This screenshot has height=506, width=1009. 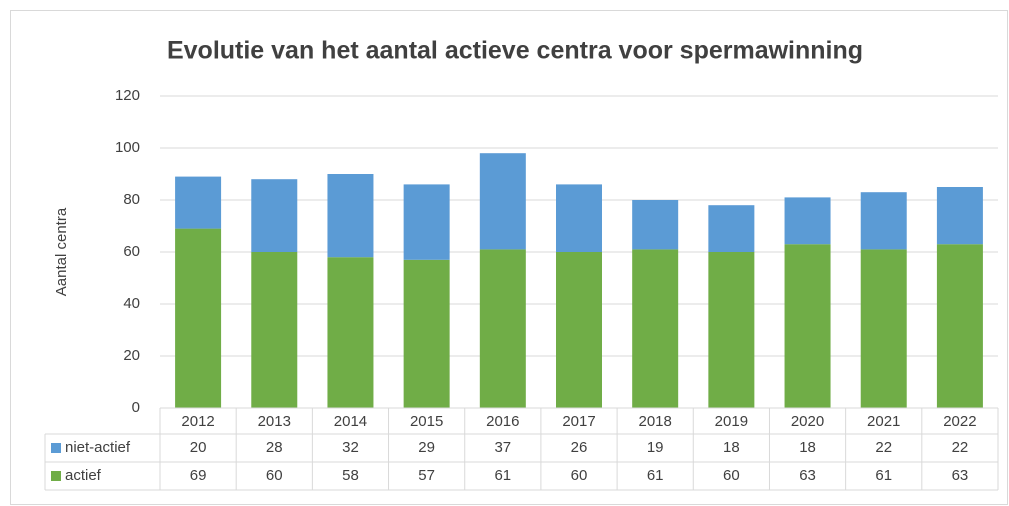 What do you see at coordinates (654, 421) in the screenshot?
I see `x-tick-label: 2018` at bounding box center [654, 421].